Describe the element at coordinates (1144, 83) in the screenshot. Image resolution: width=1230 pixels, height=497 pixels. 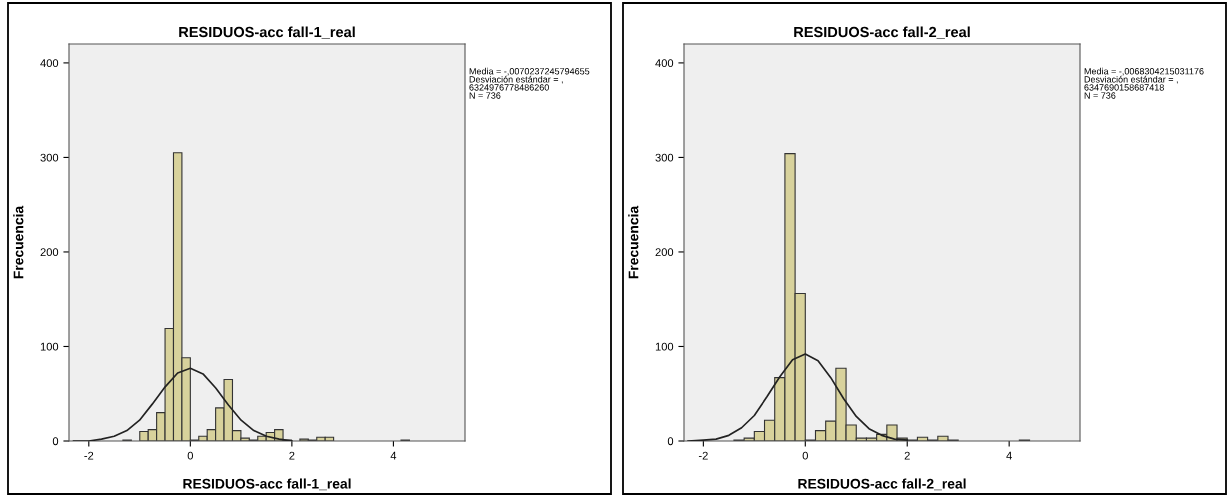
I see `text: Media = -,0068304215031176 Desviación estándar = , 6347690158687418 N = 736` at that location.